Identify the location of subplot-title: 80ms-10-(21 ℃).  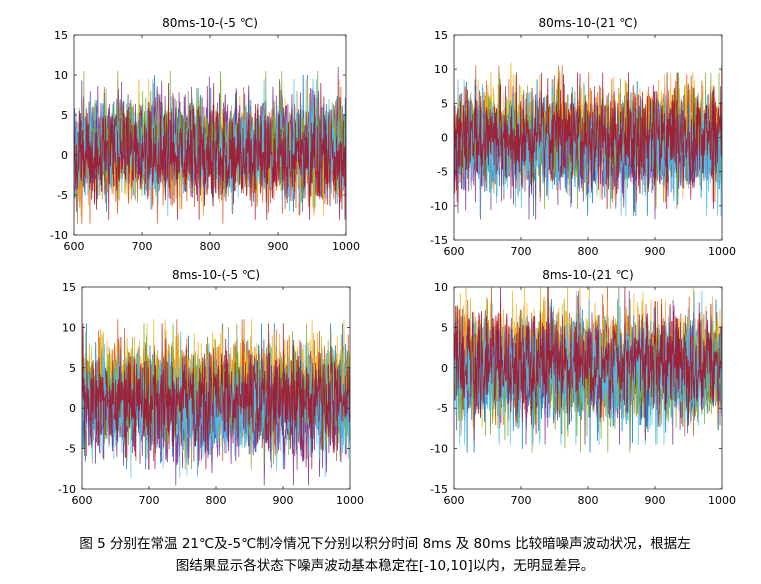
(587, 23).